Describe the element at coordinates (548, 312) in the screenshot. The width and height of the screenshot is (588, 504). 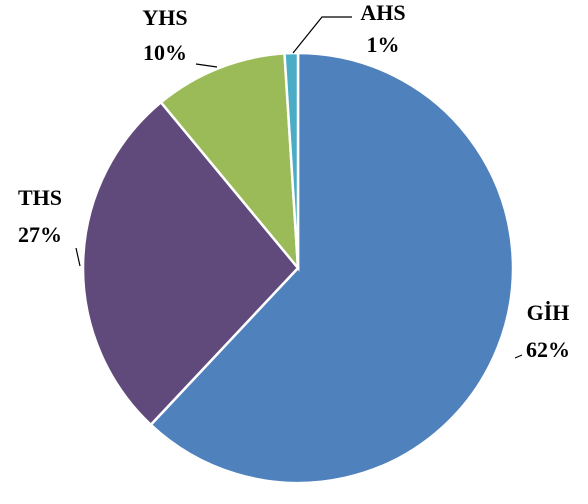
I see `slice-label: GİH` at that location.